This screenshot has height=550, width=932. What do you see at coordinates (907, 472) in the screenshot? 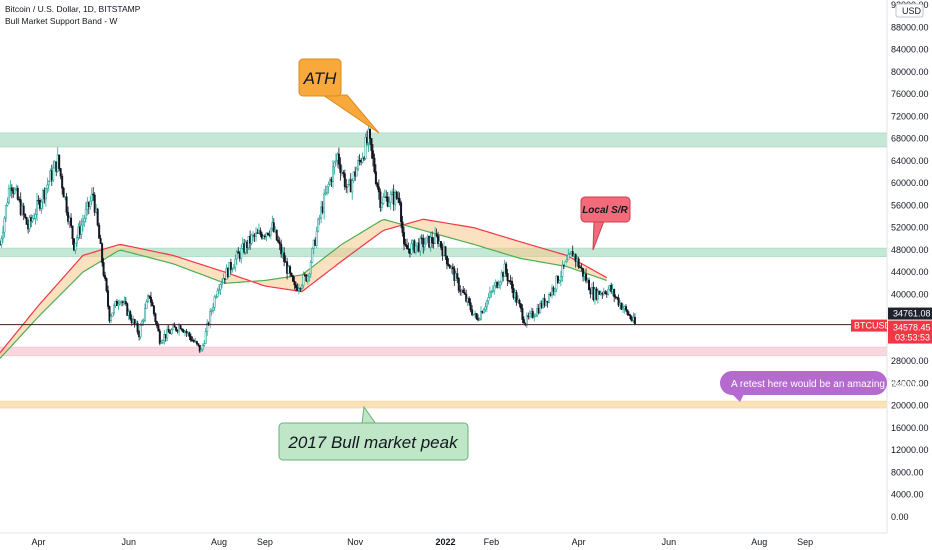
I see `y-tick-label: 8000.00` at bounding box center [907, 472].